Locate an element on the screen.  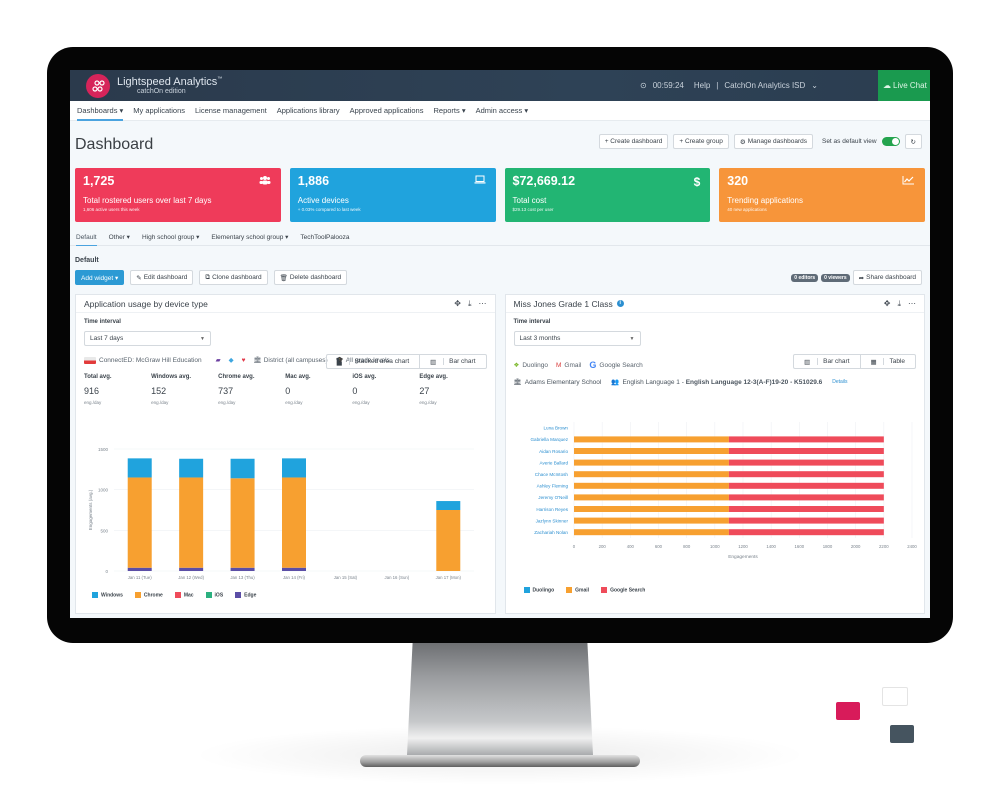
manage-dashboards-button: ⚙ Manage dashboards is located at coordinates (773, 141).